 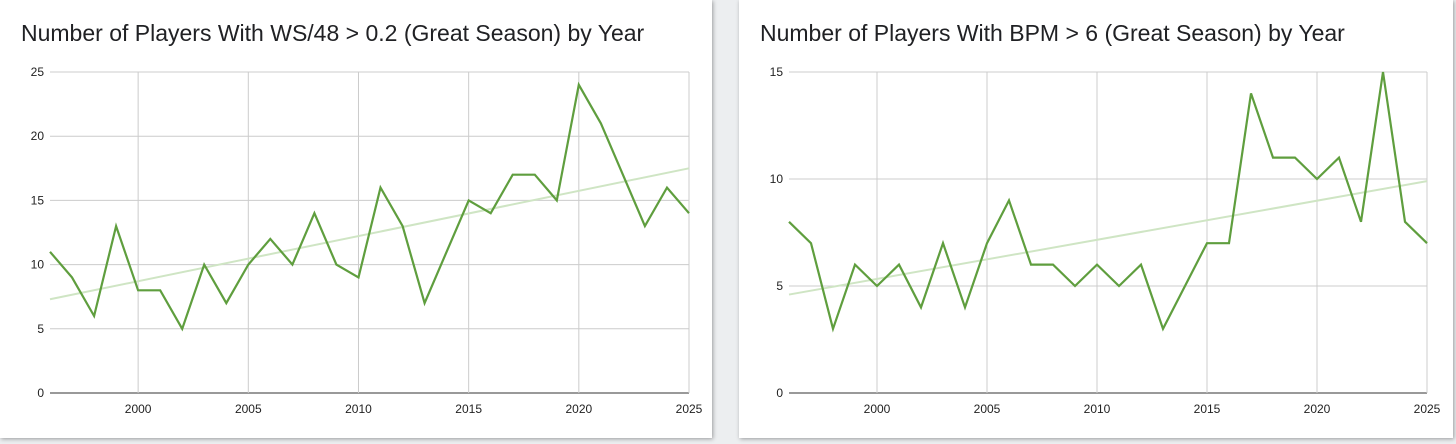 I want to click on trendline, so click(x=1108, y=238).